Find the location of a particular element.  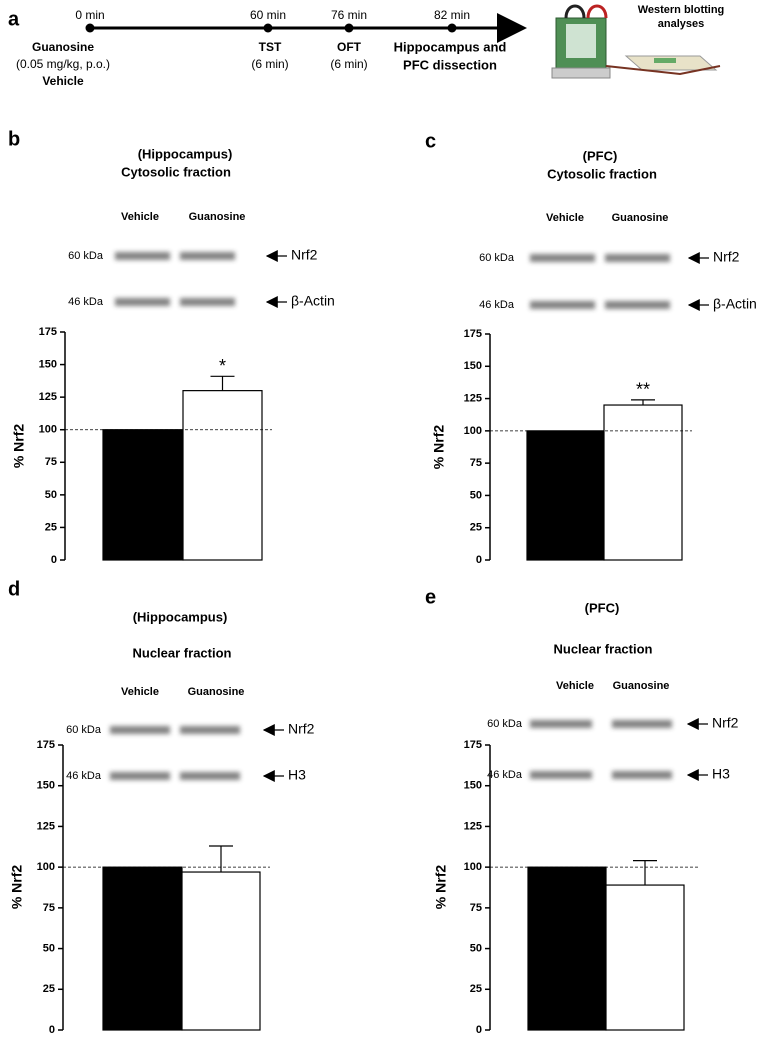

significance: * is located at coordinates (222, 366).